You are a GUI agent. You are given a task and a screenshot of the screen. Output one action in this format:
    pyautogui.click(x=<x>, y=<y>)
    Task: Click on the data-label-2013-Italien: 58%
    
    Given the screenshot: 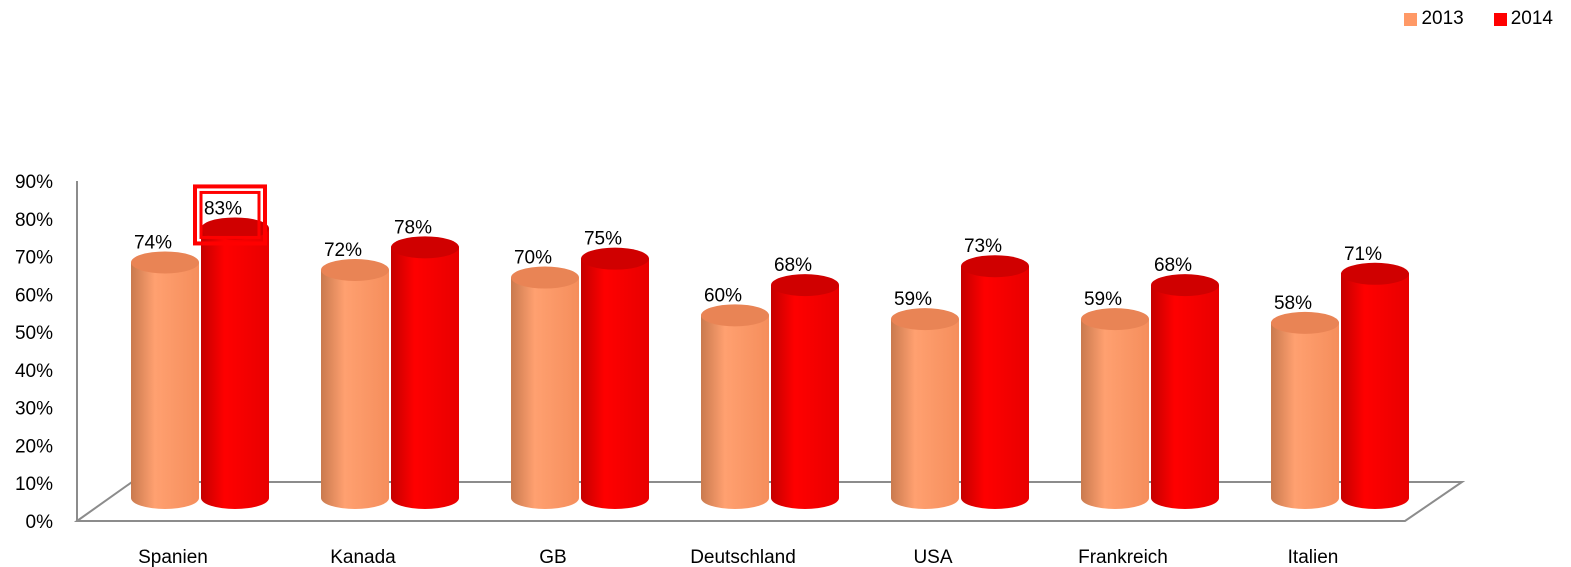 What is the action you would take?
    pyautogui.click(x=1293, y=303)
    